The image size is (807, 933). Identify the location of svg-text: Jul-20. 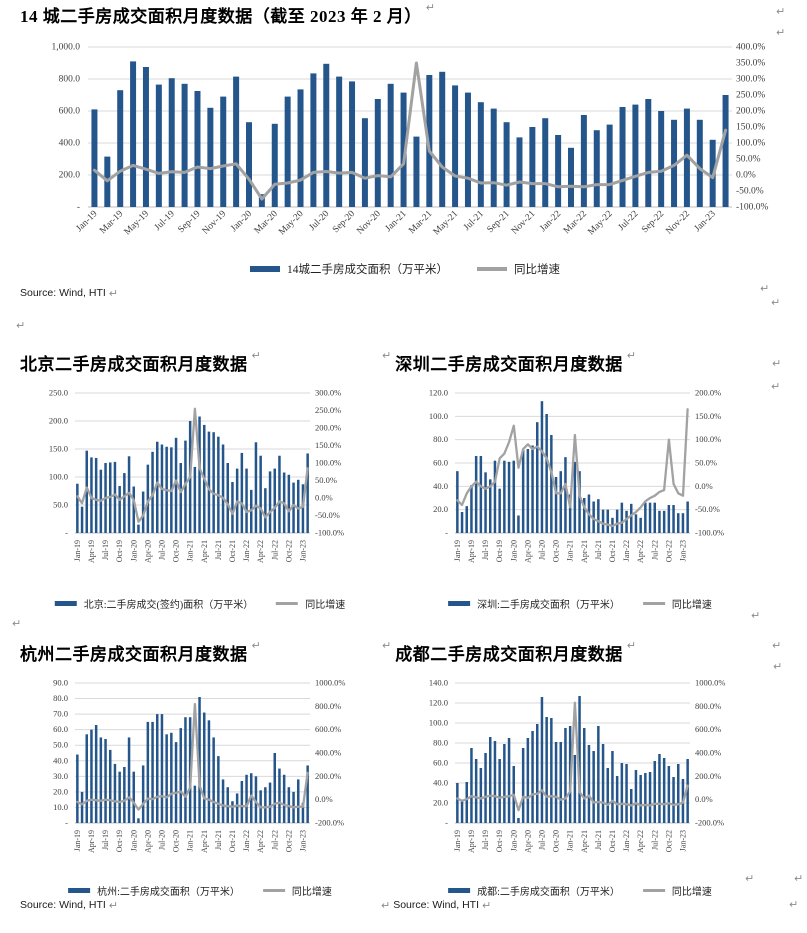
(541, 840).